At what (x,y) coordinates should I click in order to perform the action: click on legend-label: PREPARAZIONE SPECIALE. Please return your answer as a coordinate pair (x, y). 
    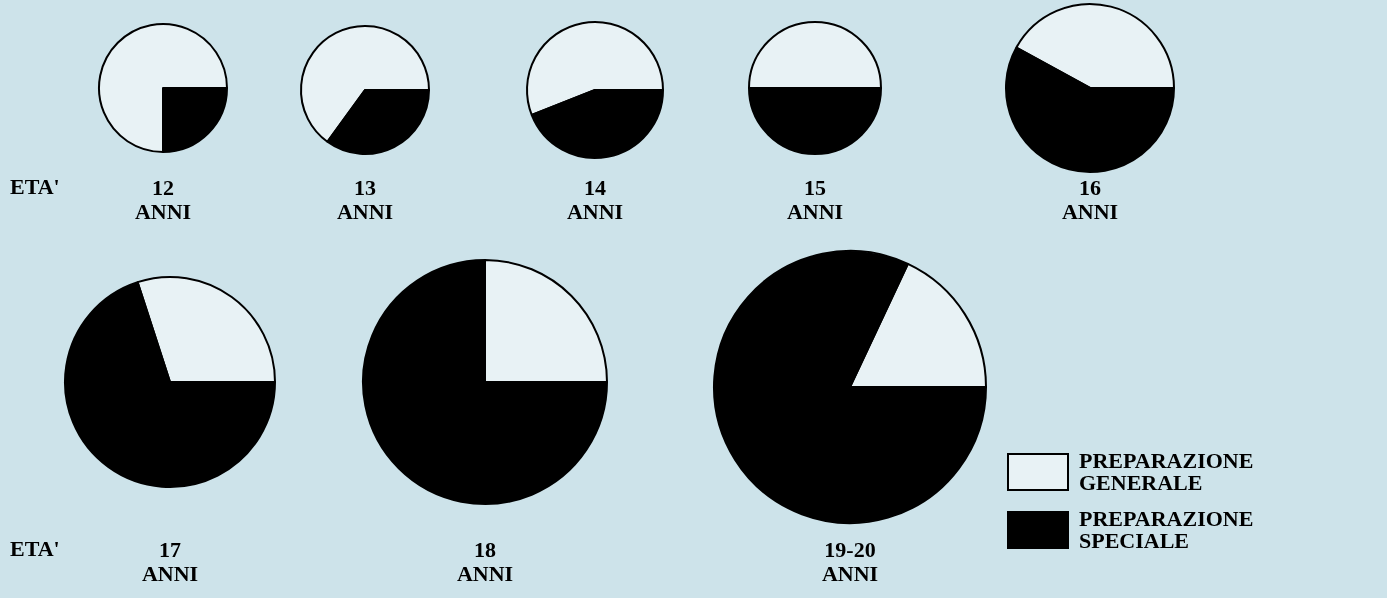
    Looking at the image, I should click on (1166, 529).